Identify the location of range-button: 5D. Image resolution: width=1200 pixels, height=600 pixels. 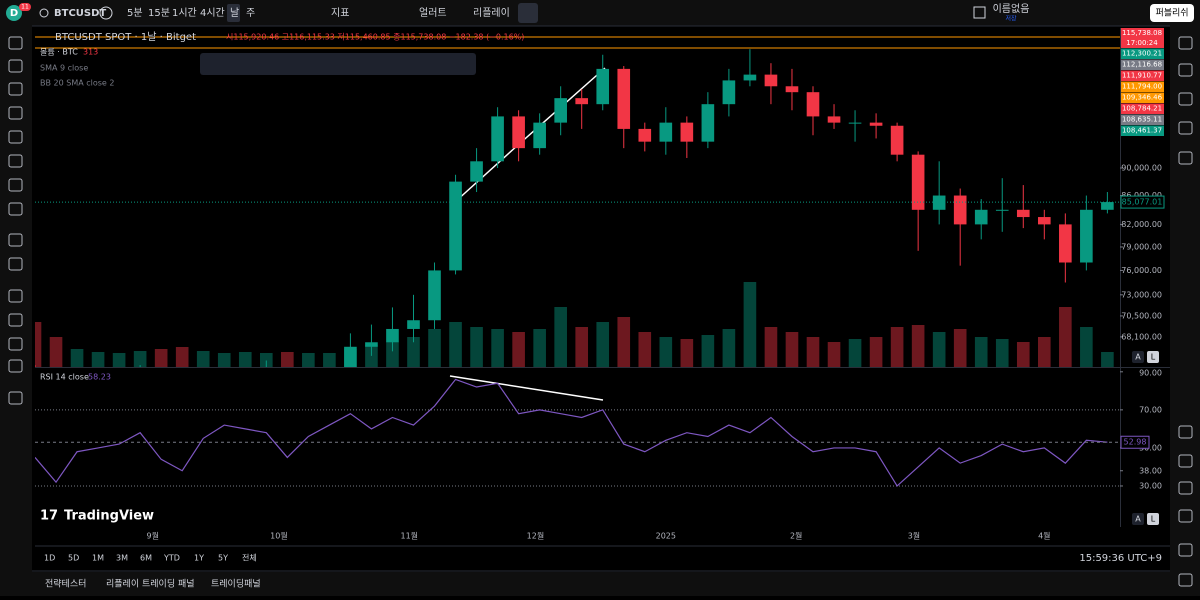
(73, 558).